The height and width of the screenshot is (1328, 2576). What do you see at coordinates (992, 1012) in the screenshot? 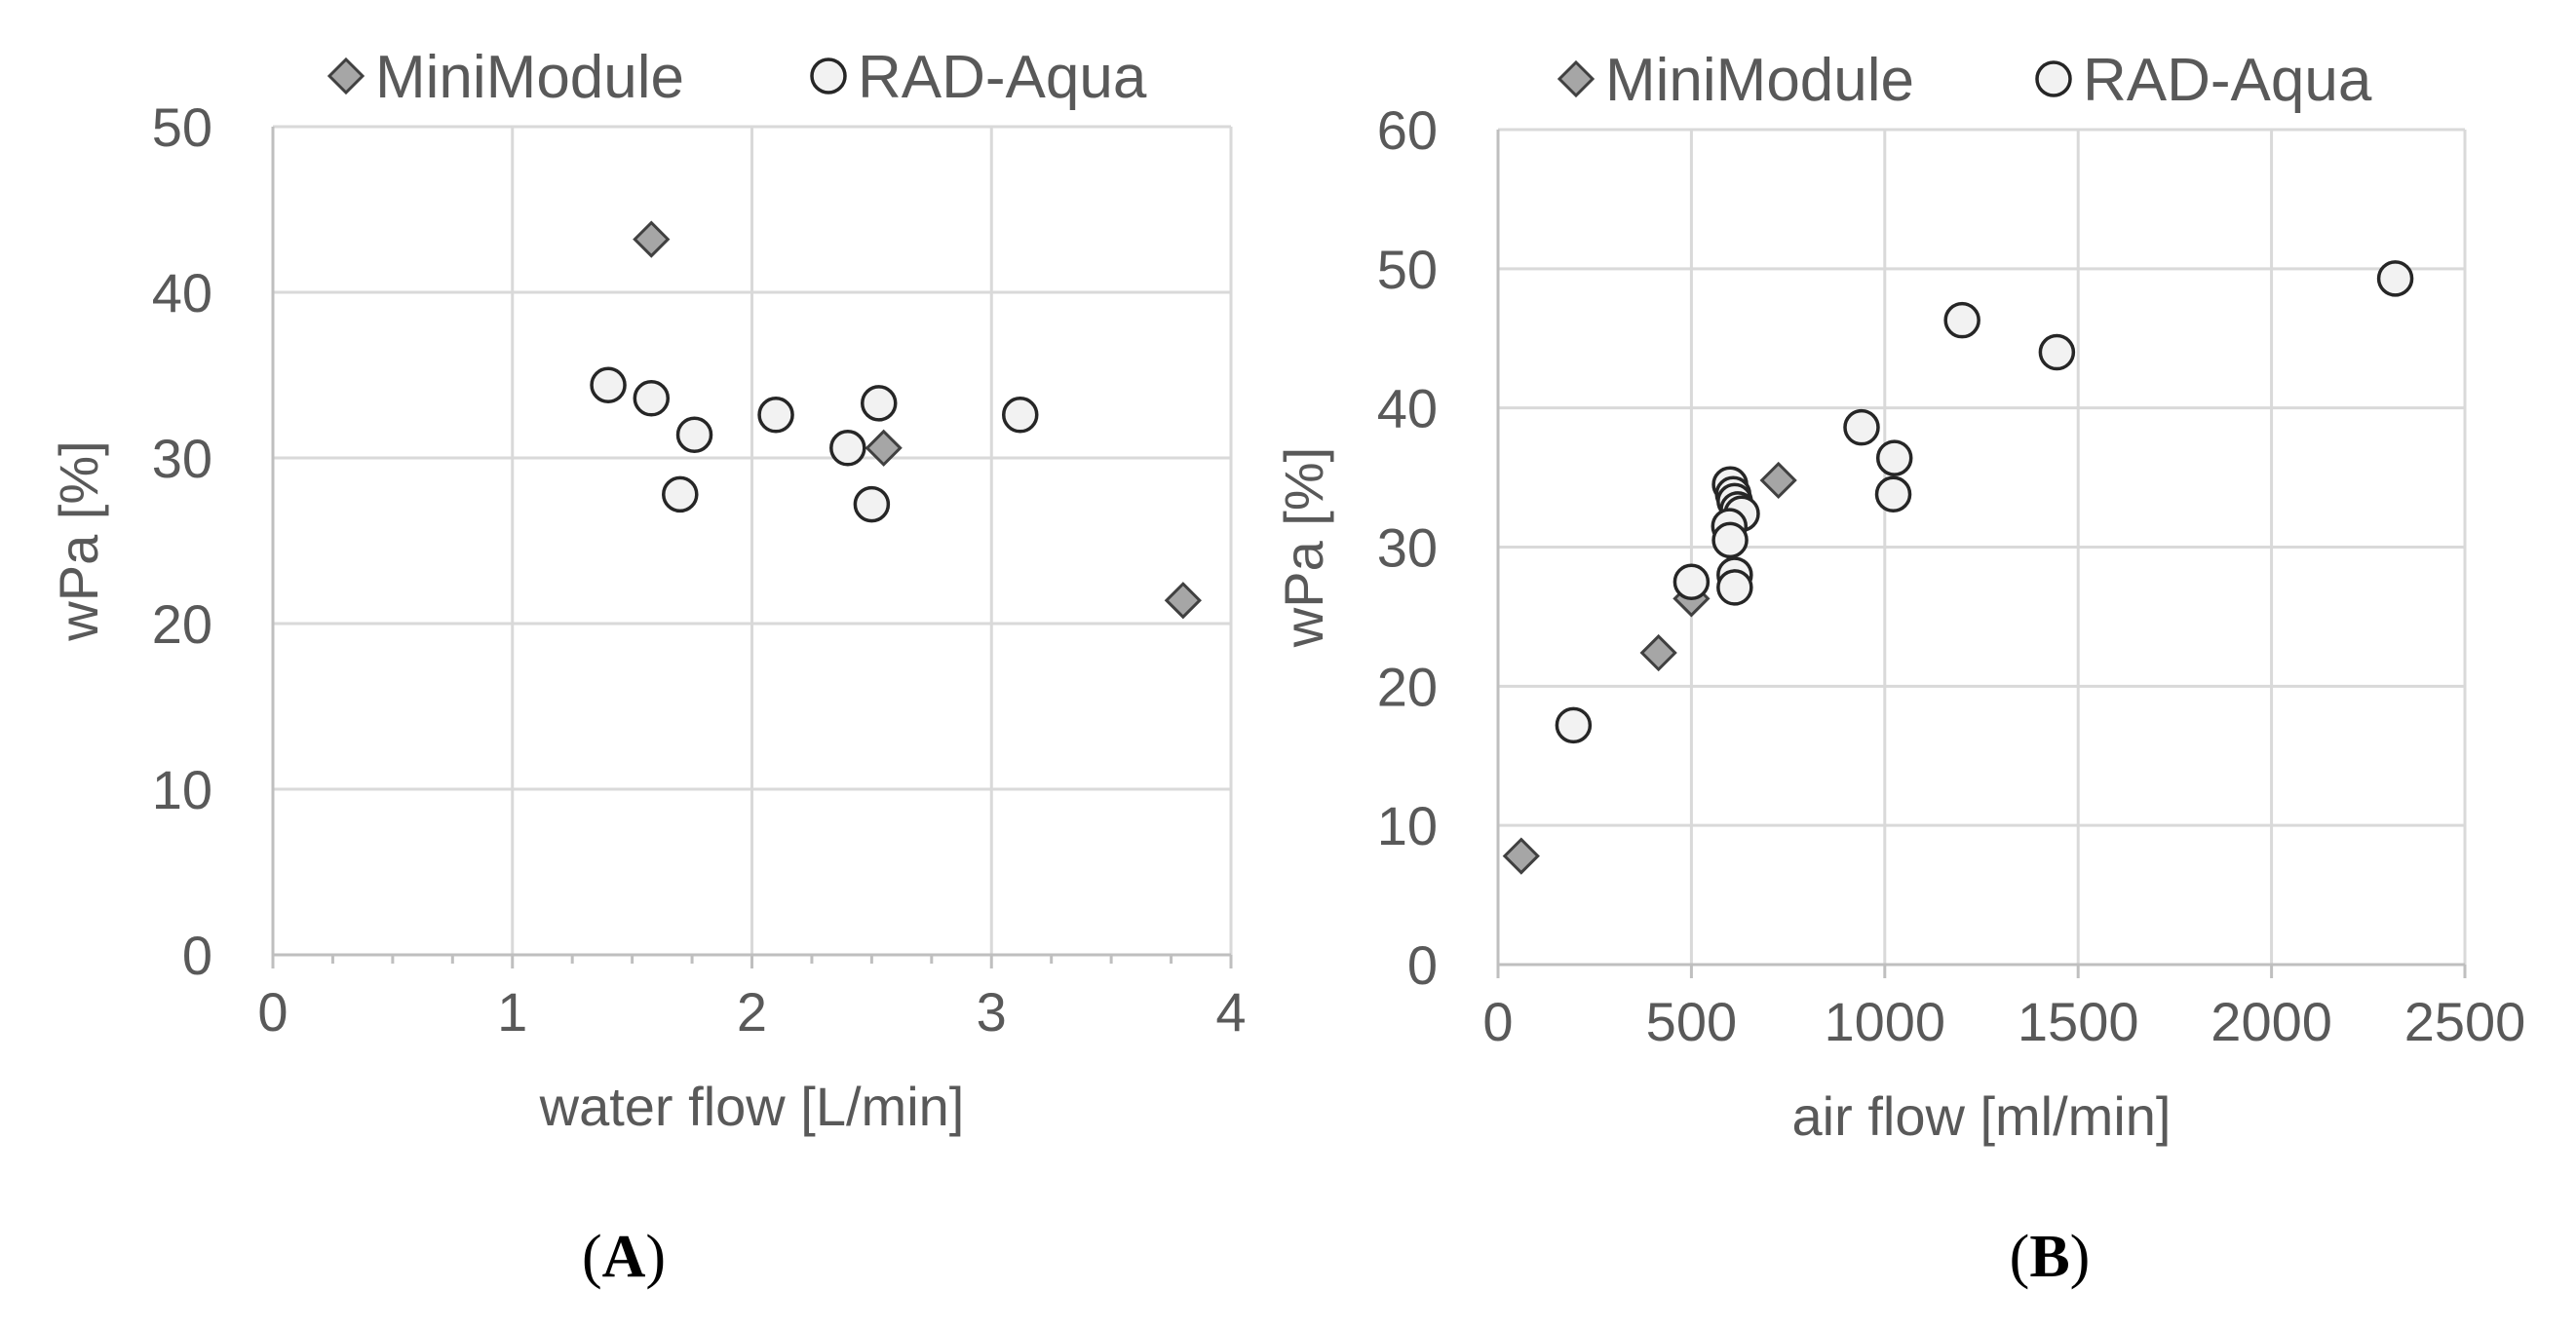
I see `x-tick-label: 3` at bounding box center [992, 1012].